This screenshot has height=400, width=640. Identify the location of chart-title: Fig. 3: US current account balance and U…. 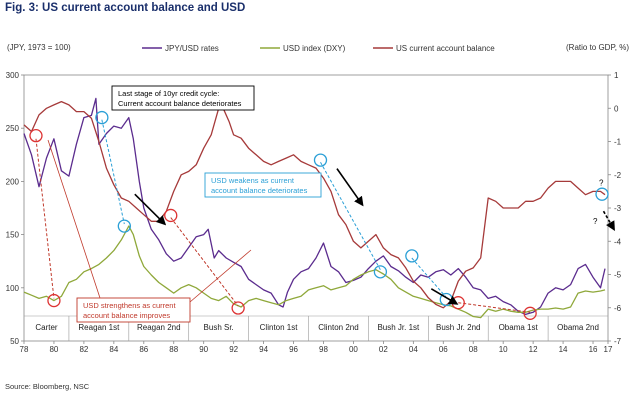
(125, 8).